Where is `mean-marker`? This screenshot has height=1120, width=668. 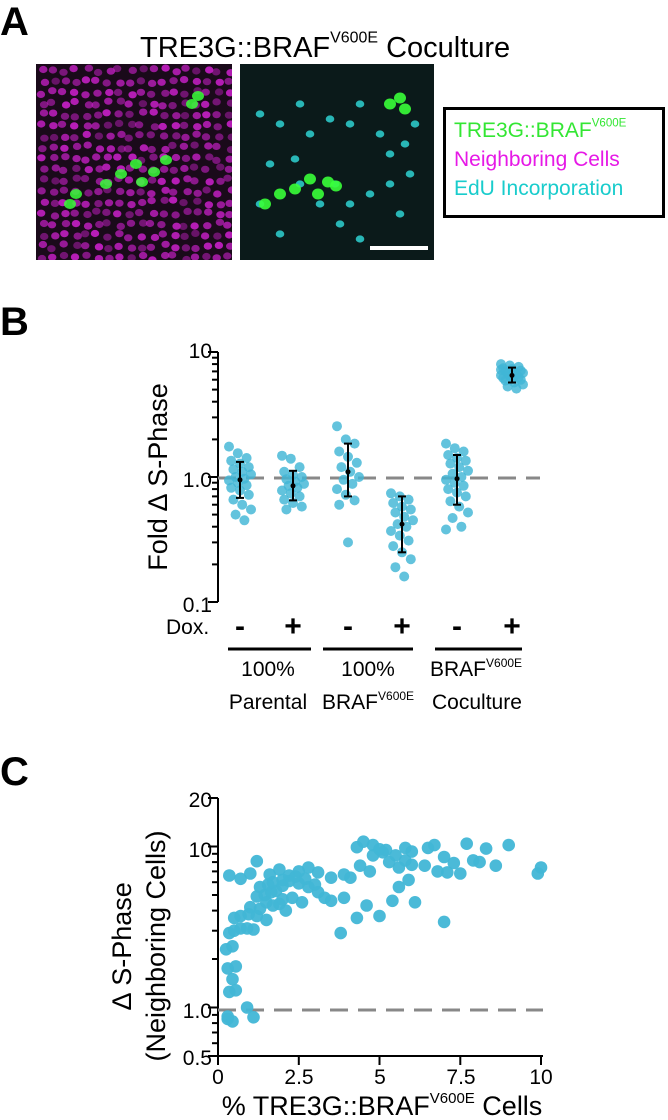
mean-marker is located at coordinates (512, 375).